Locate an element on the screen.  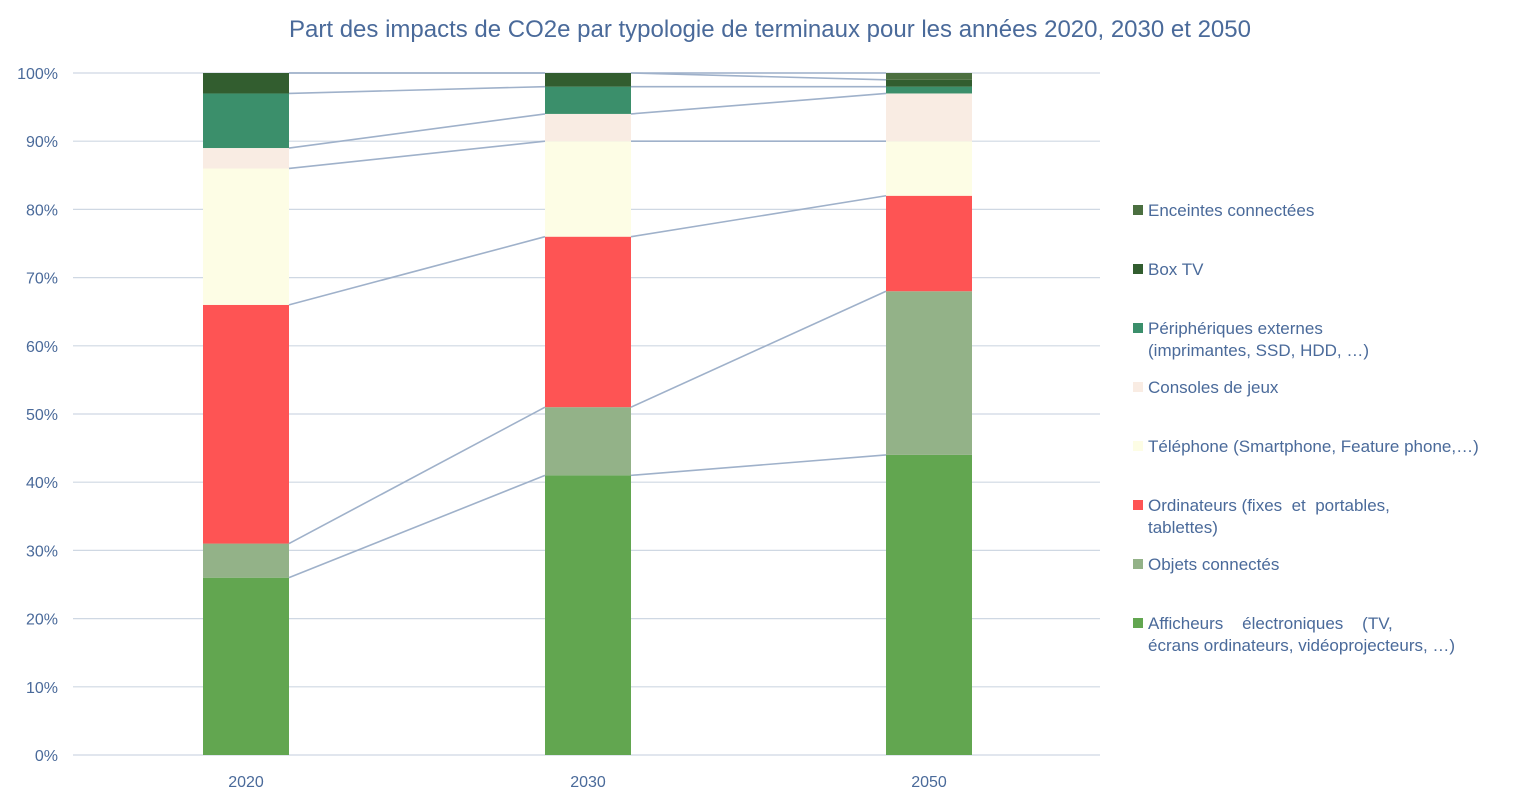
legend-label: Box TV is located at coordinates (1176, 269).